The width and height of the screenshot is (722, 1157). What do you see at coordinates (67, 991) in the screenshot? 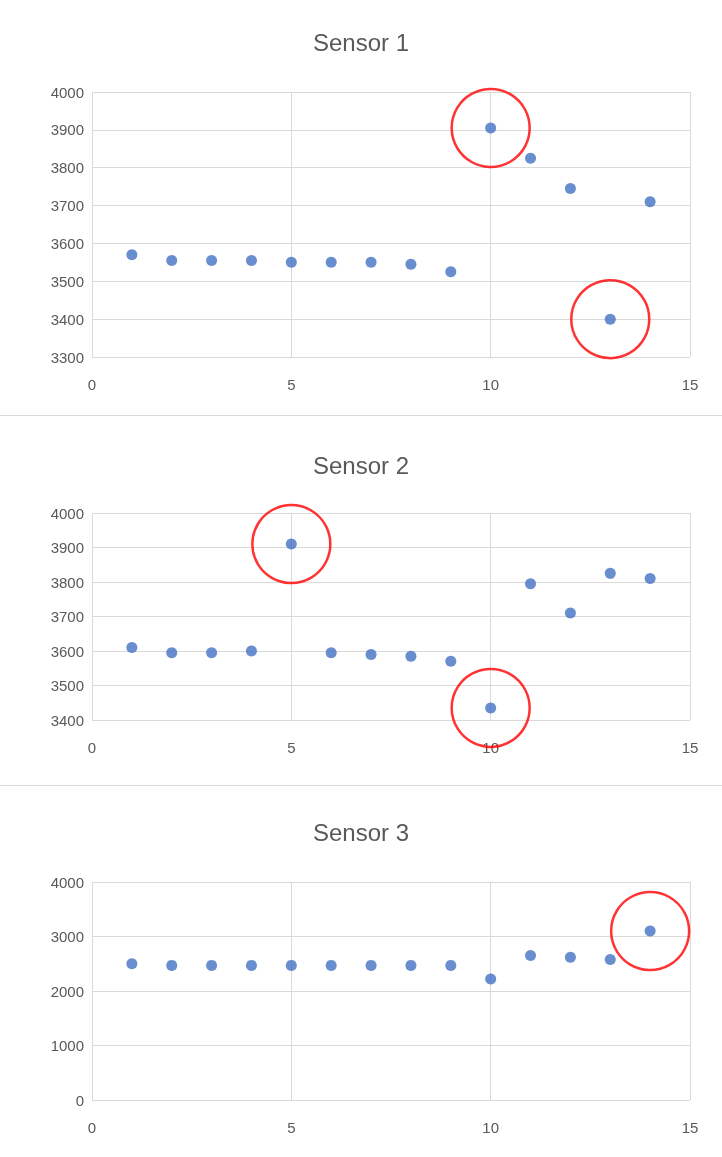
I see `y-tick-label: 2000` at bounding box center [67, 991].